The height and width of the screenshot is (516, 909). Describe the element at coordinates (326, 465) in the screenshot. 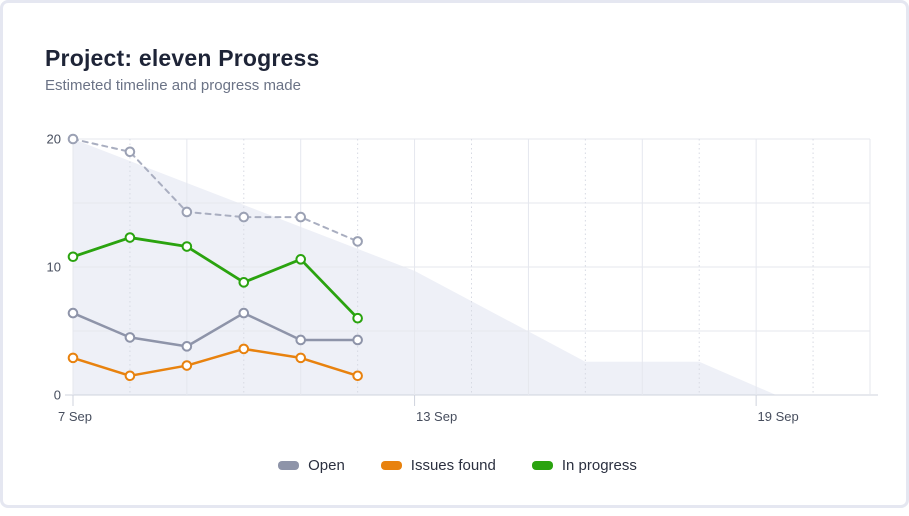

I see `legend-label: Open` at that location.